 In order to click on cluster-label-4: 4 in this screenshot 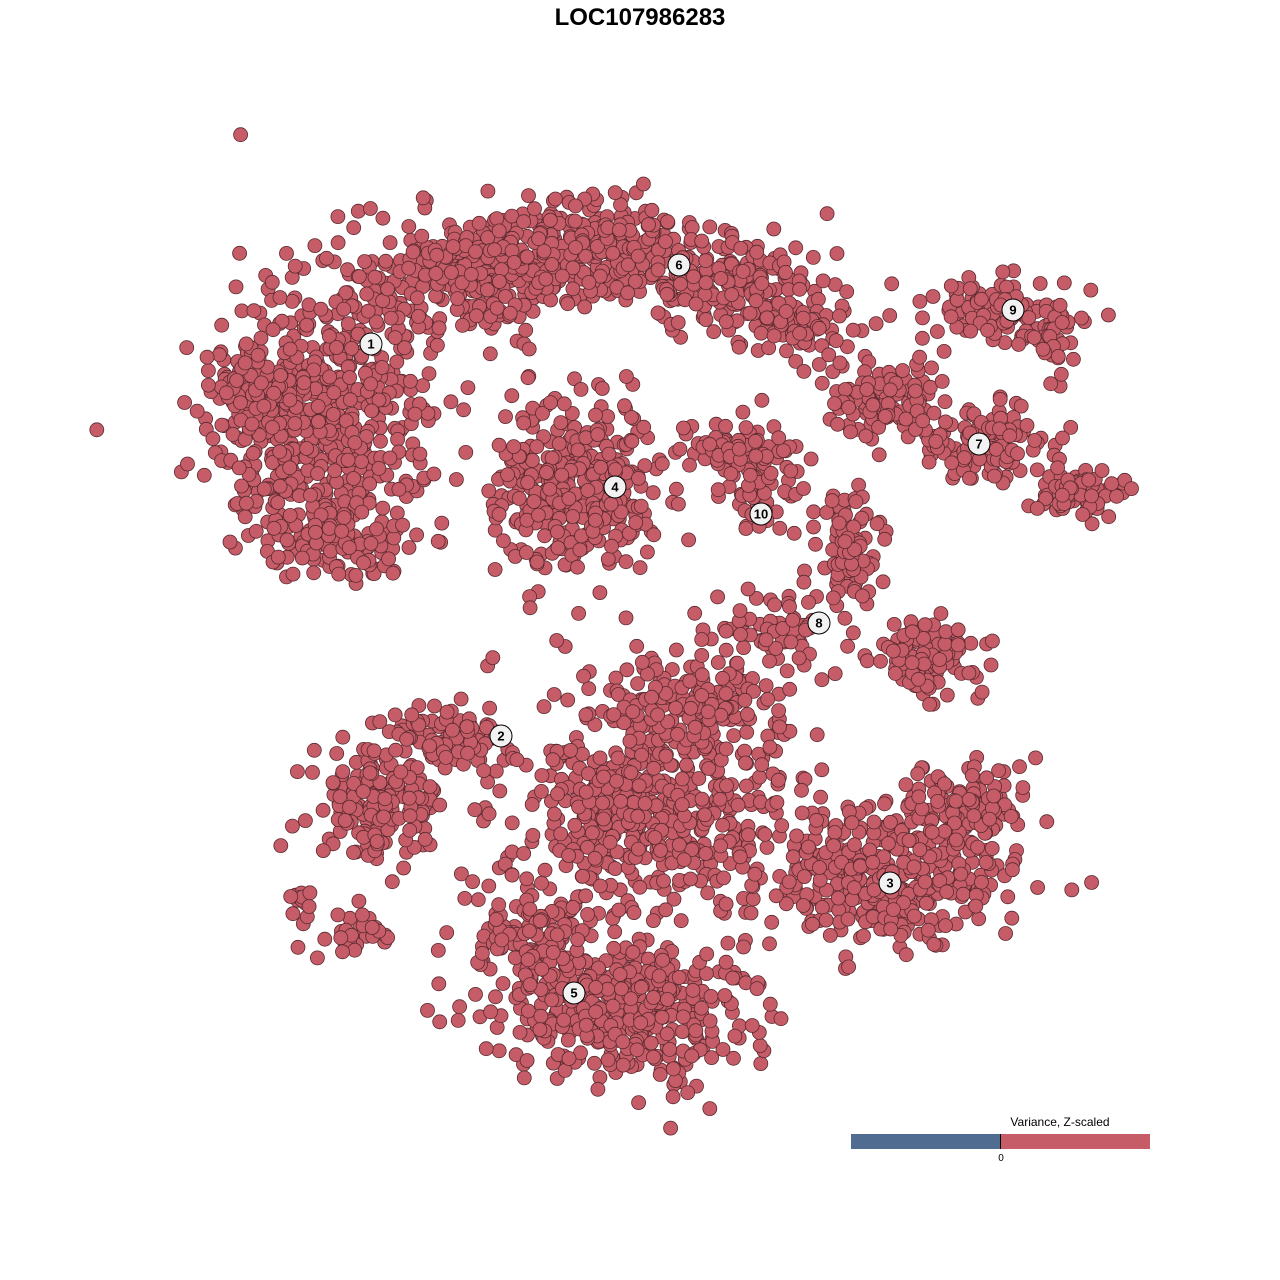, I will do `click(615, 487)`.